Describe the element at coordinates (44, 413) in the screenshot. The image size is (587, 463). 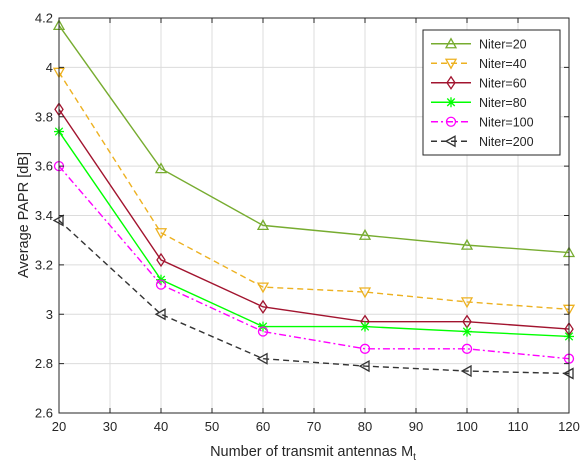
I see `y-tick-label: 2.6` at that location.